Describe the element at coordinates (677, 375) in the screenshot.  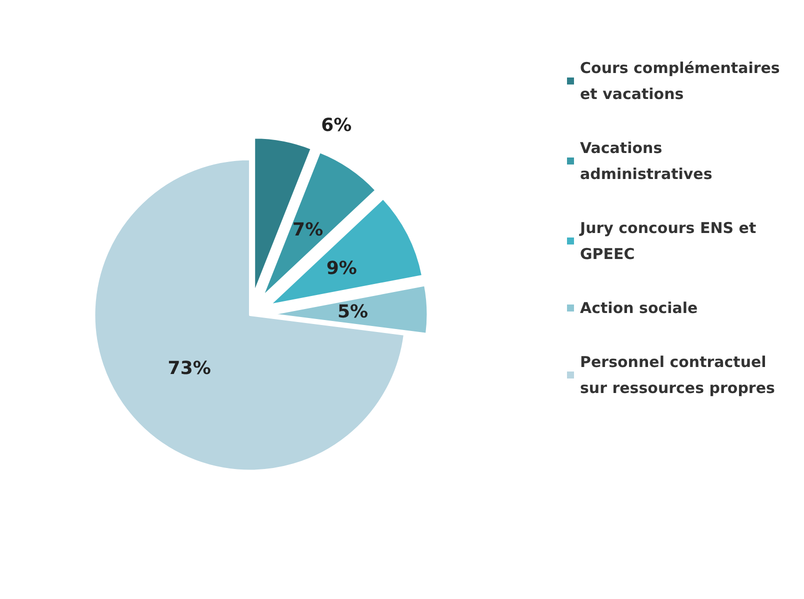
I see `legend-label: Personnel contractuel sur ressources propres` at that location.